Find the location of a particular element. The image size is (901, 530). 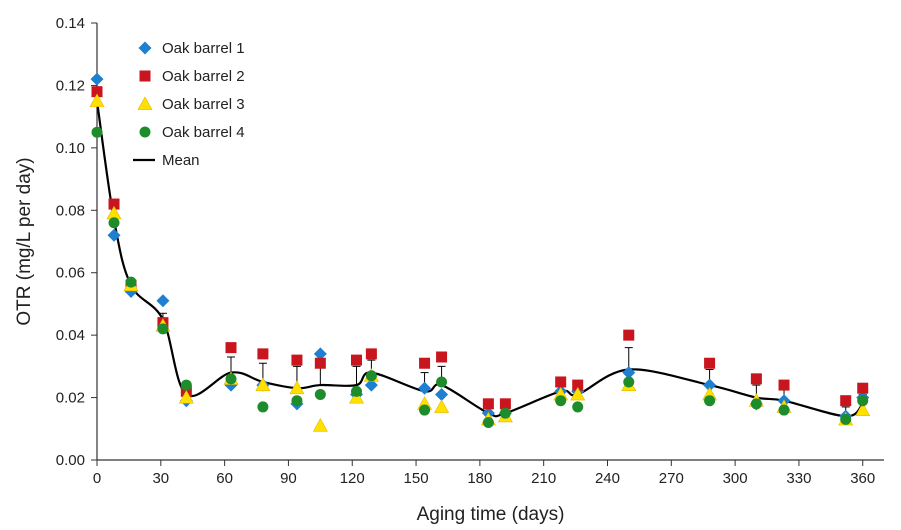

x-axis-title: Aging time (days) is located at coordinates (491, 514).